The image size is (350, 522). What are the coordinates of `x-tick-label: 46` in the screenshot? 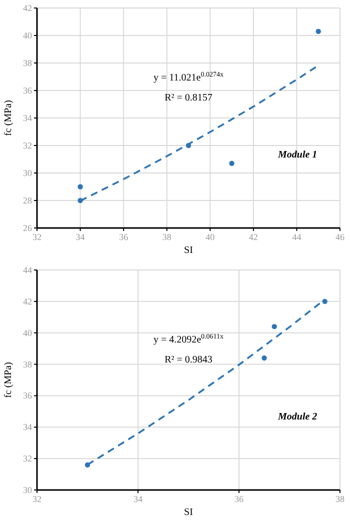 It's located at (340, 237).